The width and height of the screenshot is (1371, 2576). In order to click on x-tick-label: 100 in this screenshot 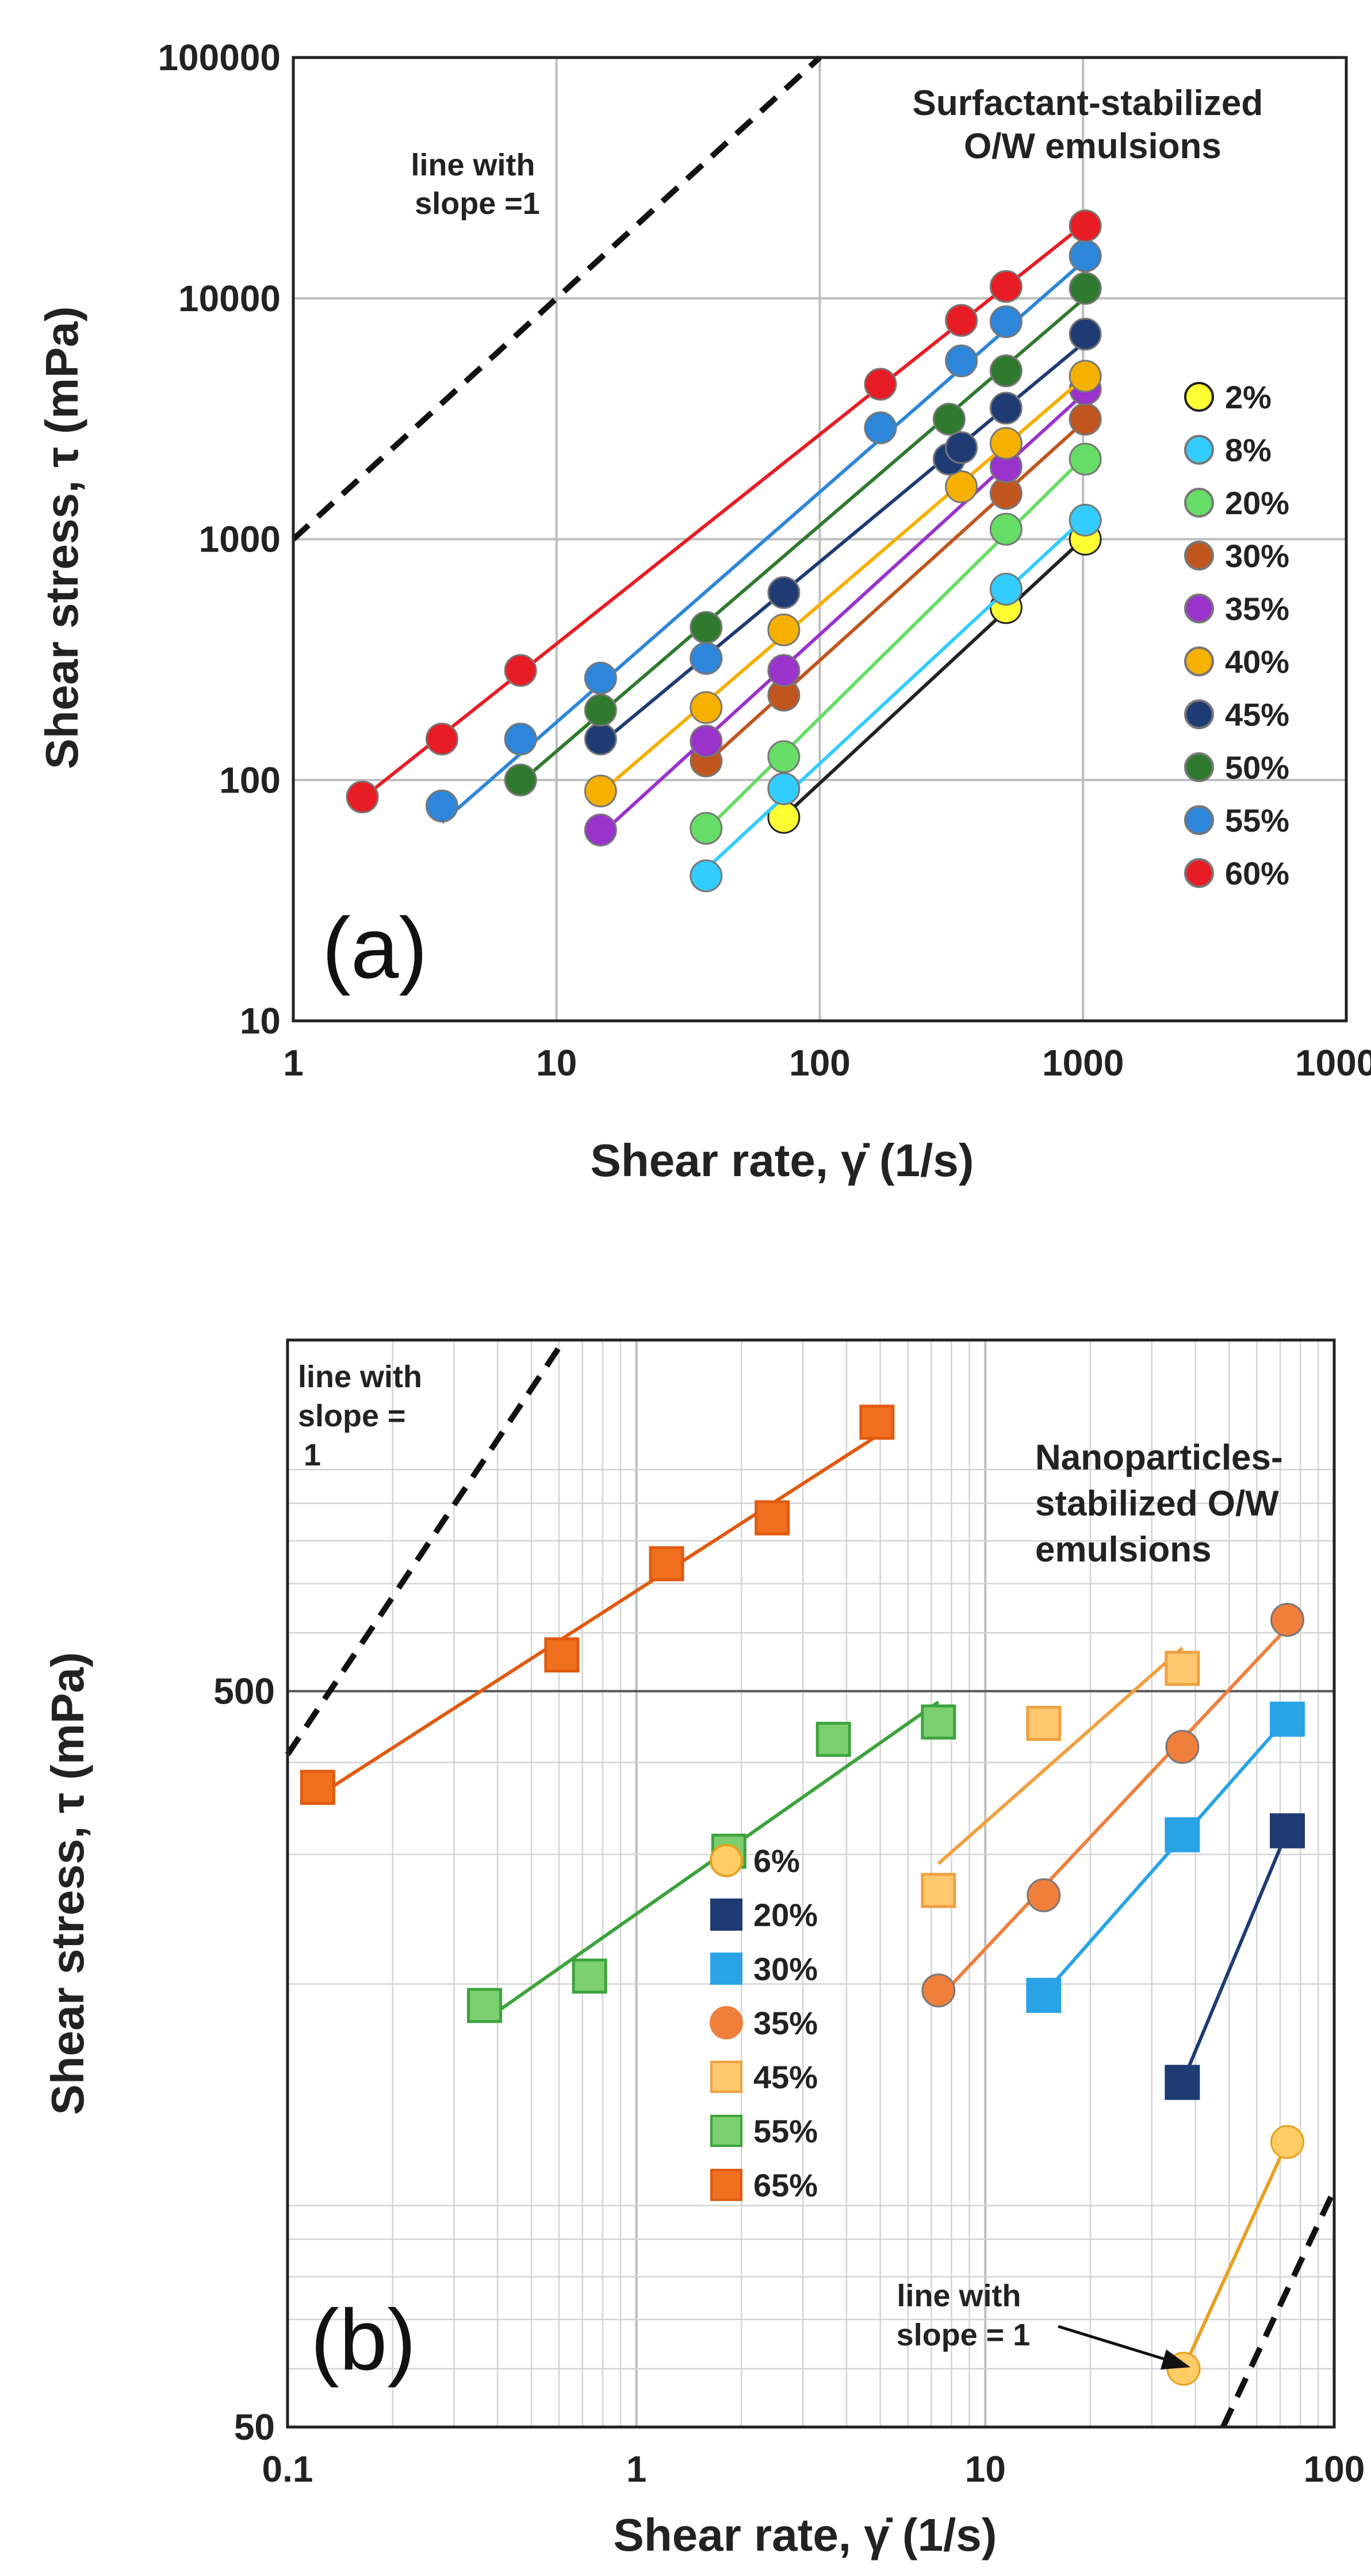, I will do `click(1334, 2469)`.